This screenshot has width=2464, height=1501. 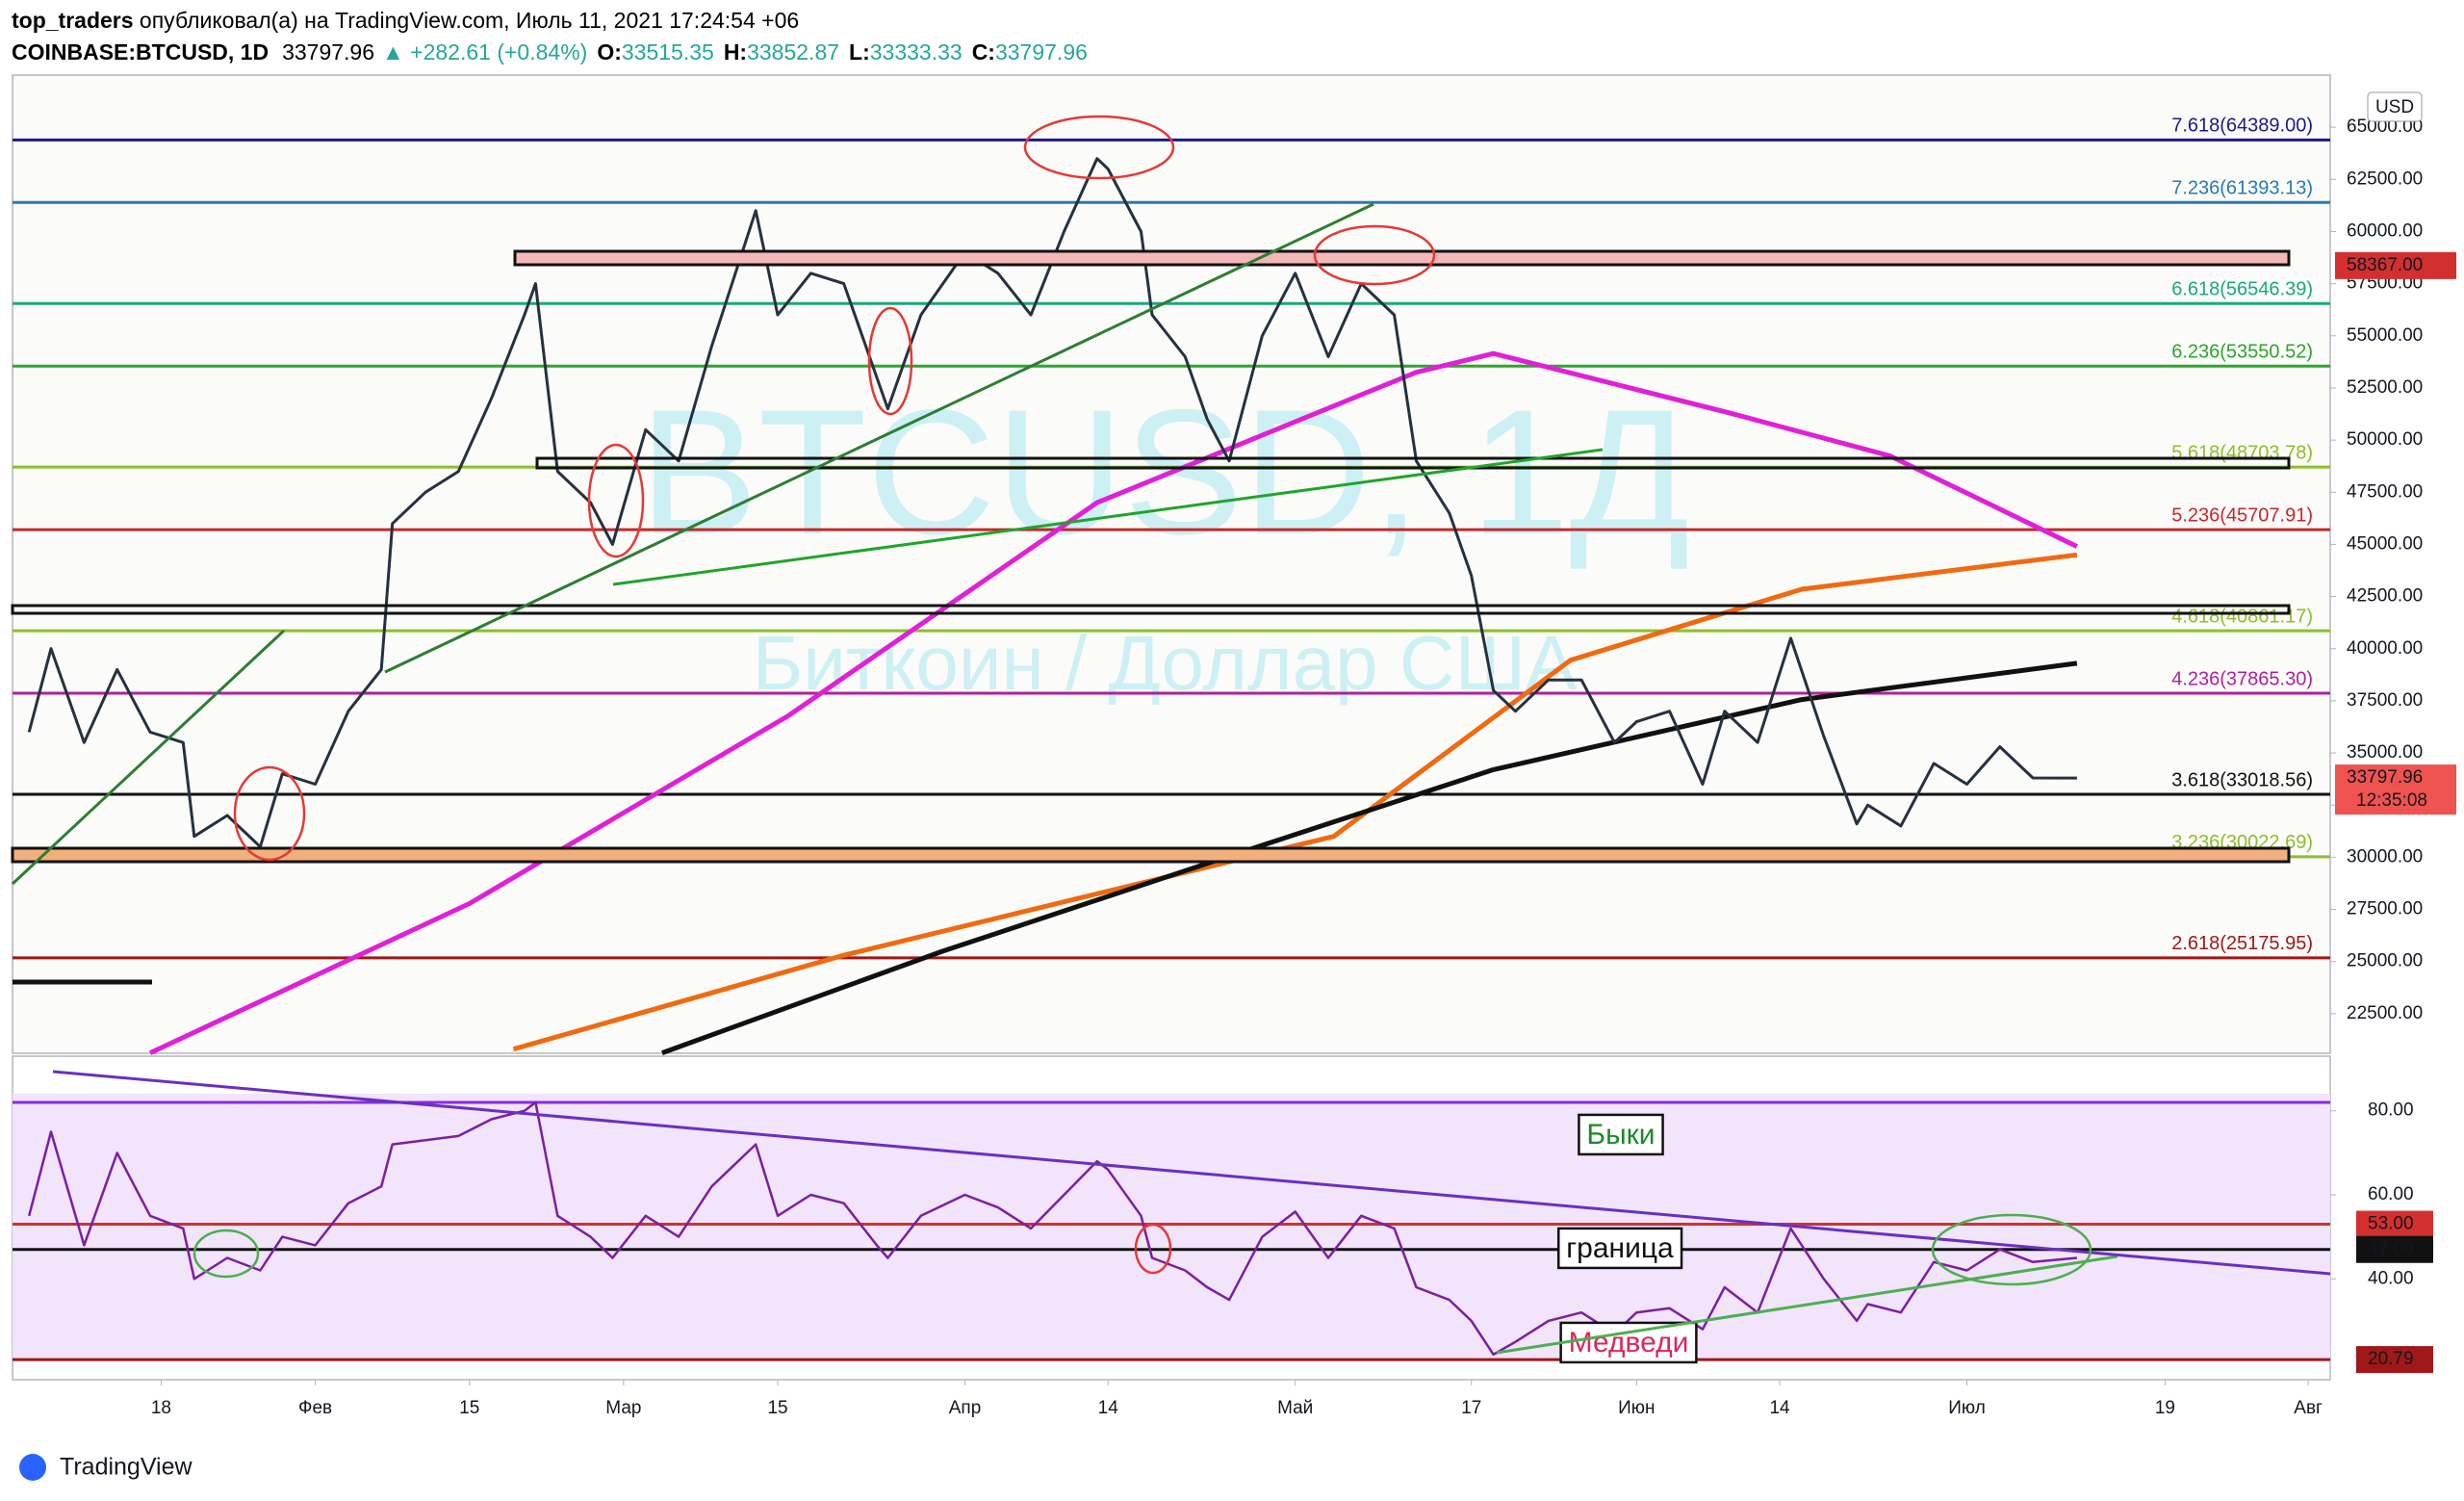 I want to click on price-badge-label: 33797.96, so click(x=2385, y=777).